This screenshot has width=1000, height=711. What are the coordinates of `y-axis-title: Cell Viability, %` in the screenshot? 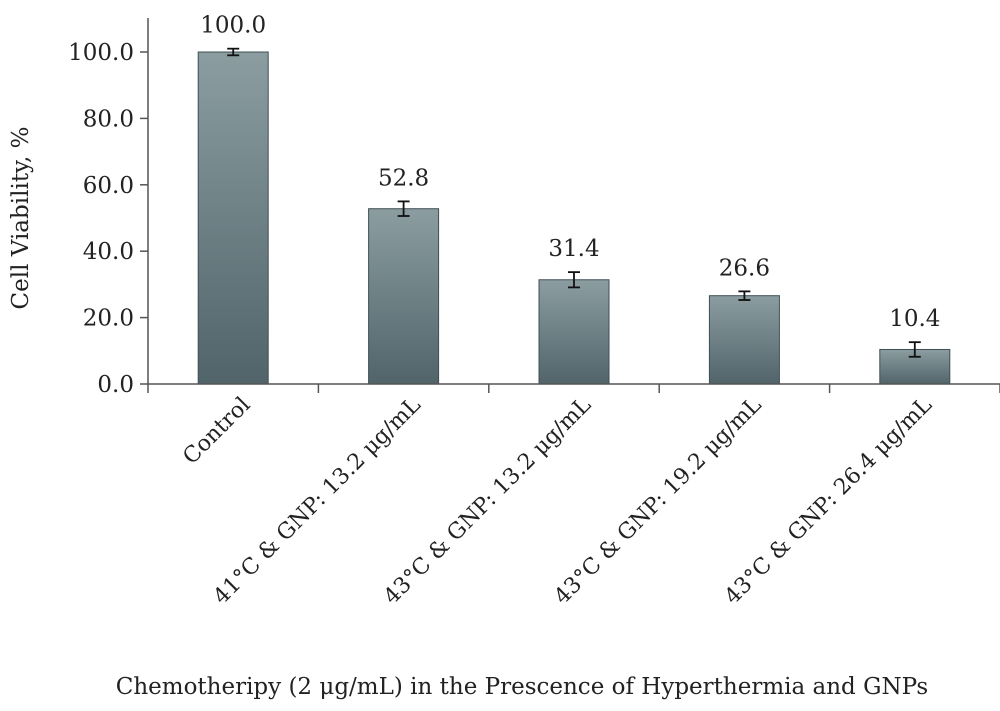 It's located at (21, 218).